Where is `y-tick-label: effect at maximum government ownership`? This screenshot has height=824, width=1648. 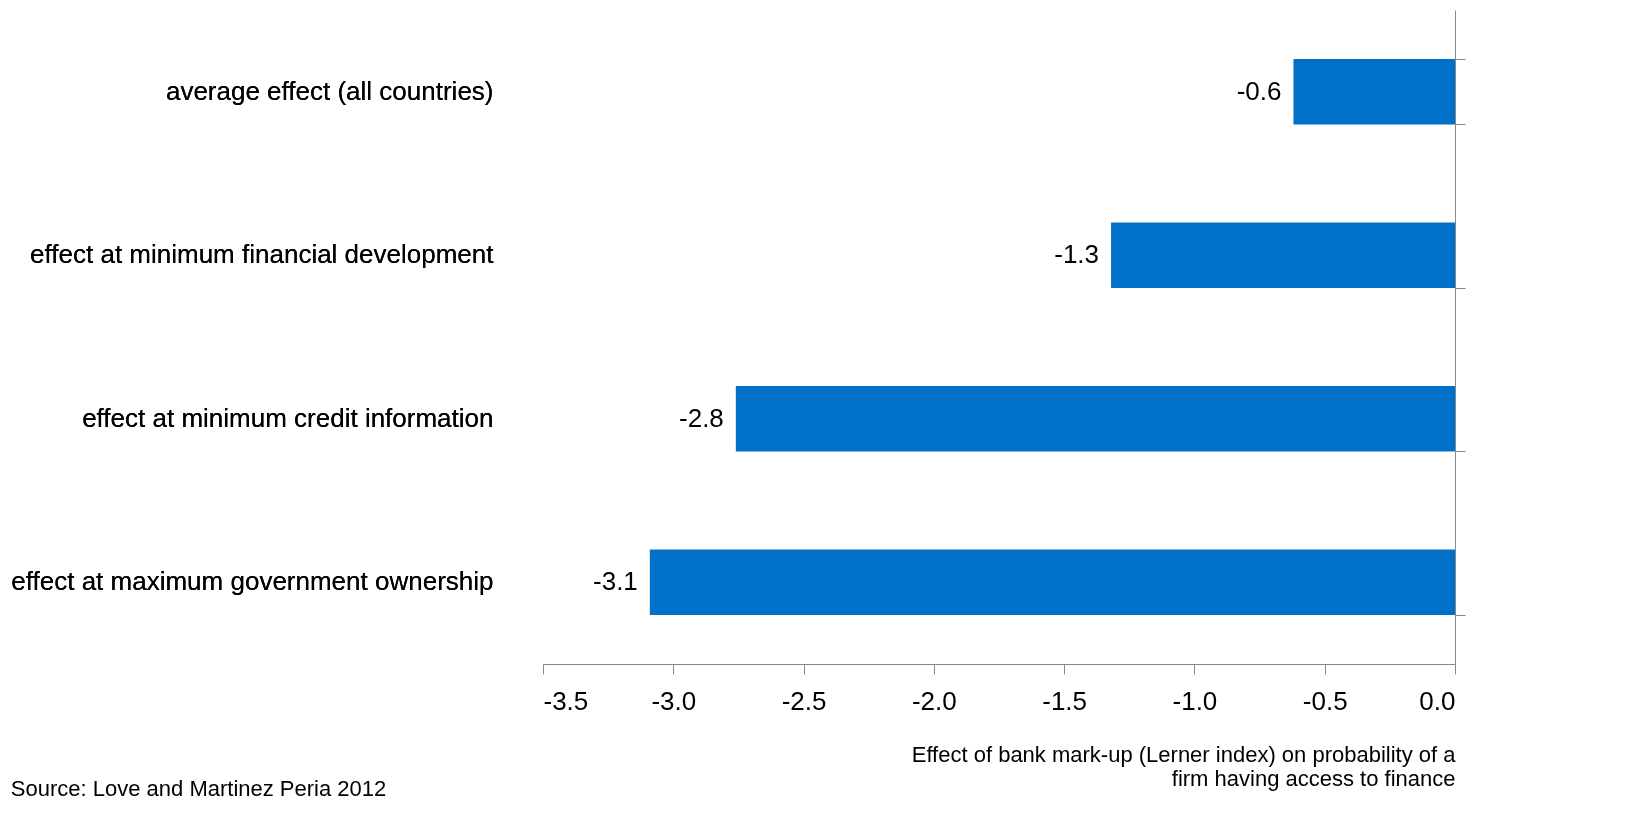 y-tick-label: effect at maximum government ownership is located at coordinates (252, 581).